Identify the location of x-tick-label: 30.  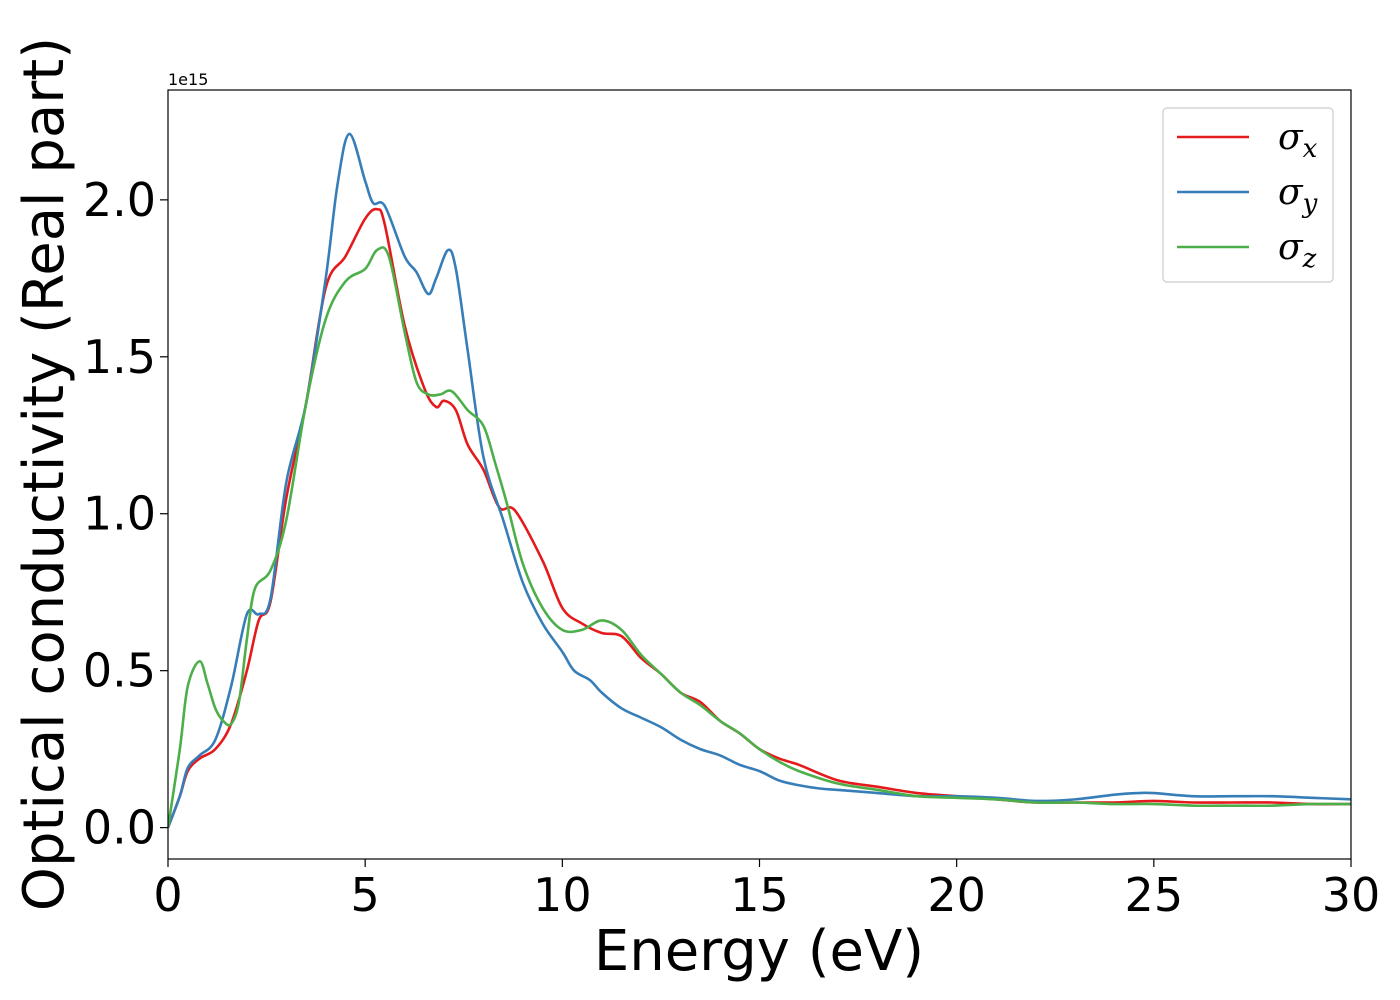
(1351, 895).